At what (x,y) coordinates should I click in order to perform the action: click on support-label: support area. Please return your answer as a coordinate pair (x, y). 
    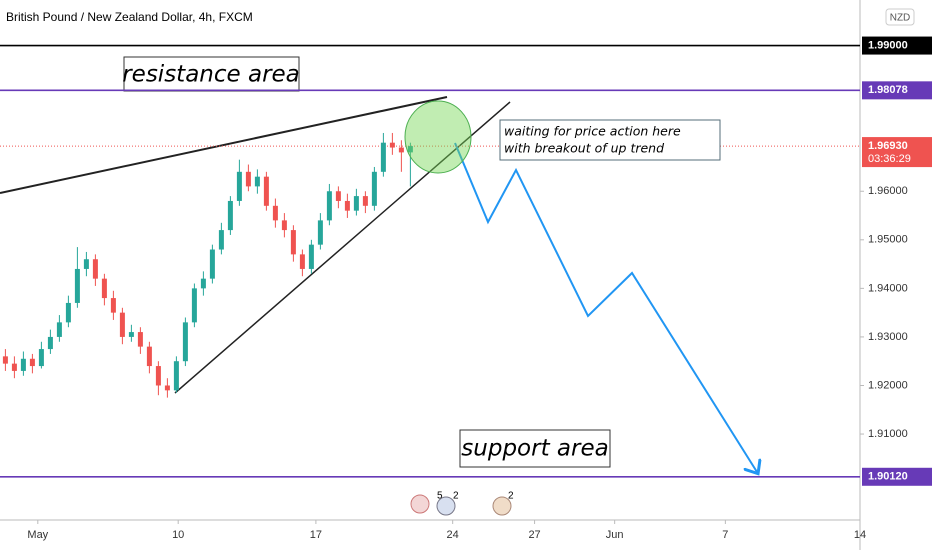
    Looking at the image, I should click on (534, 449).